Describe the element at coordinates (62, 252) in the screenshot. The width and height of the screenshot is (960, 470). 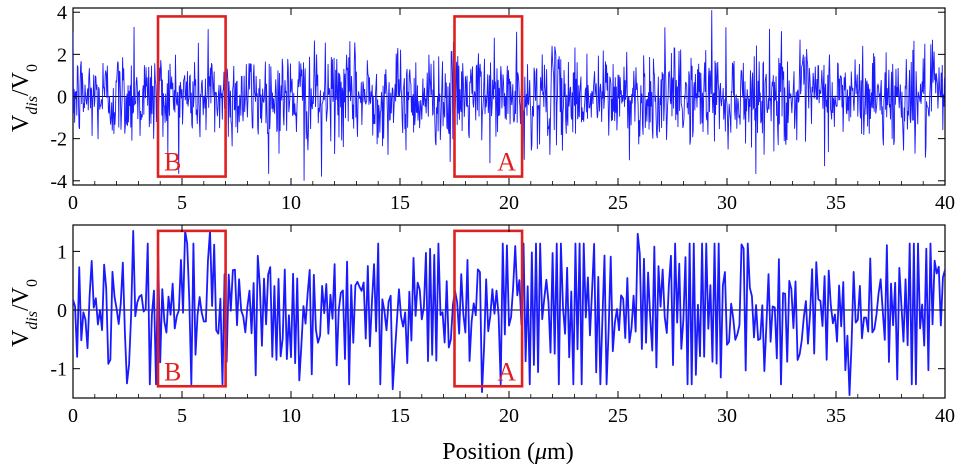
I see `y-tick-label: 1` at that location.